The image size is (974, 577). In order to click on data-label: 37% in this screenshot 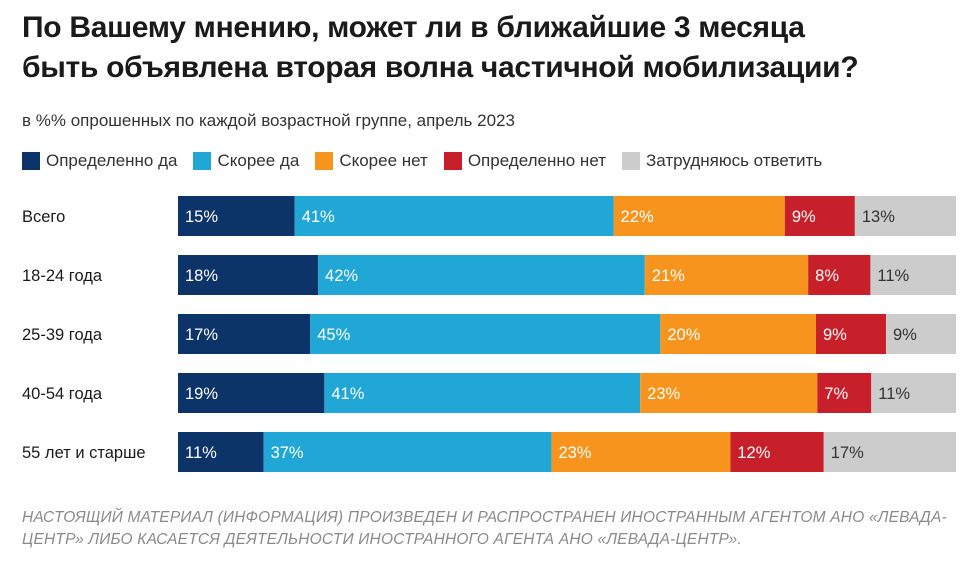, I will do `click(287, 453)`.